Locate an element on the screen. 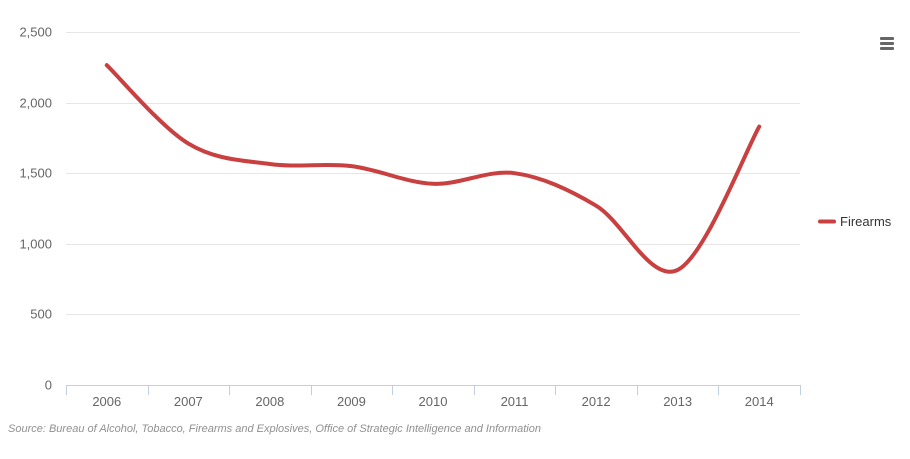 The image size is (910, 459). y-tick-label: 1,500 is located at coordinates (35, 173).